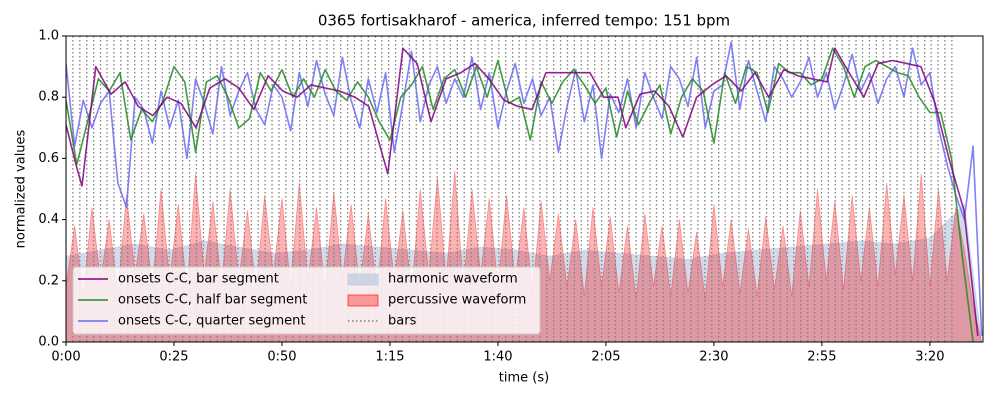 This screenshot has width=1000, height=400. Describe the element at coordinates (713, 357) in the screenshot. I see `x-tick-label: 2:30` at that location.